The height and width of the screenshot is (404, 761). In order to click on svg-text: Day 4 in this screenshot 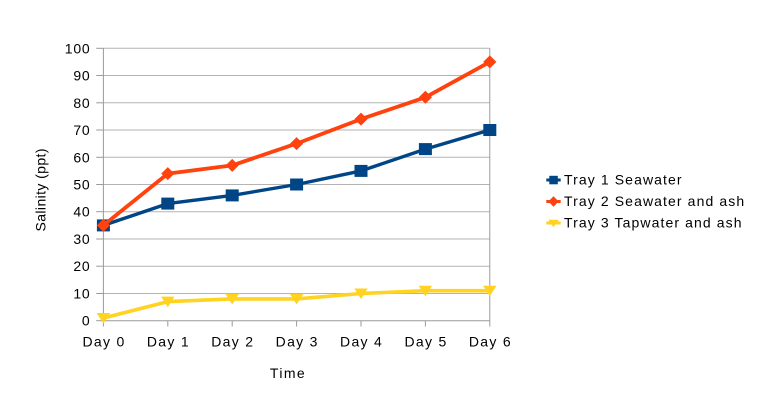, I will do `click(361, 342)`.